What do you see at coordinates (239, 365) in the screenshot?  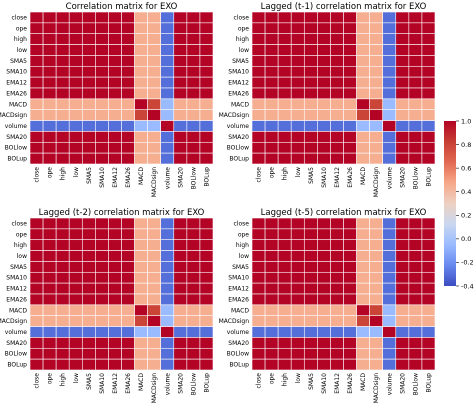 I see `y-tick-label: BOLup` at bounding box center [239, 365].